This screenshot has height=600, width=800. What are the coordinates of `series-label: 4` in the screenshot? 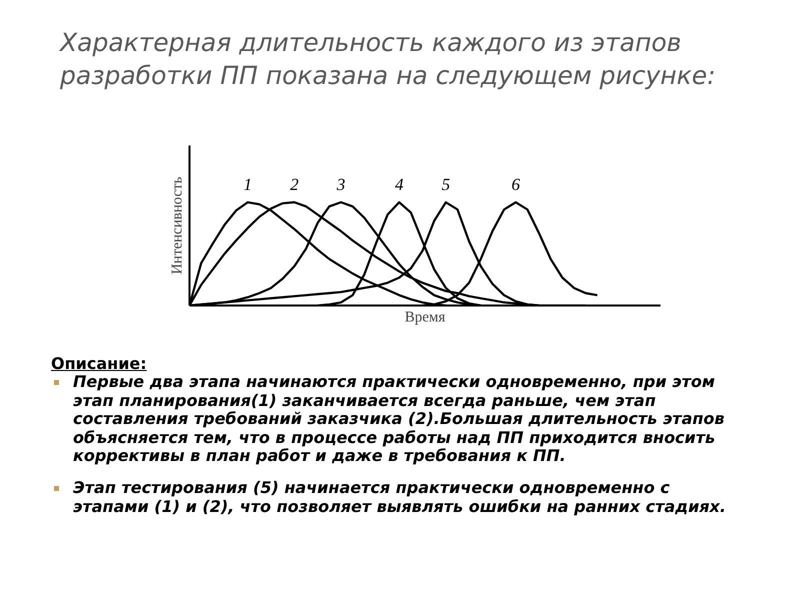 It's located at (399, 184).